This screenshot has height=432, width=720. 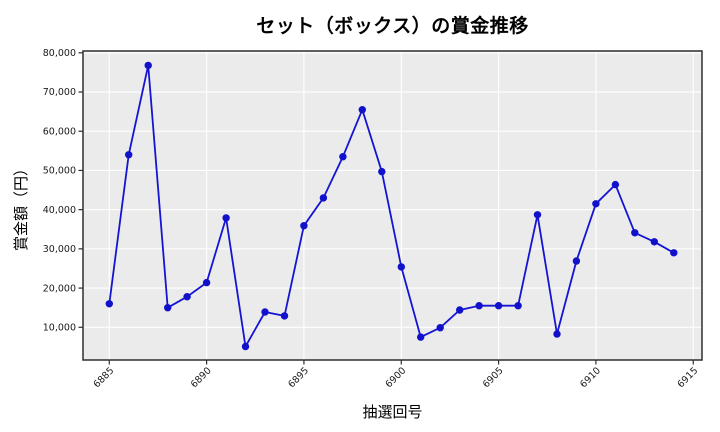 I want to click on x-tick-label: 6915, so click(x=687, y=377).